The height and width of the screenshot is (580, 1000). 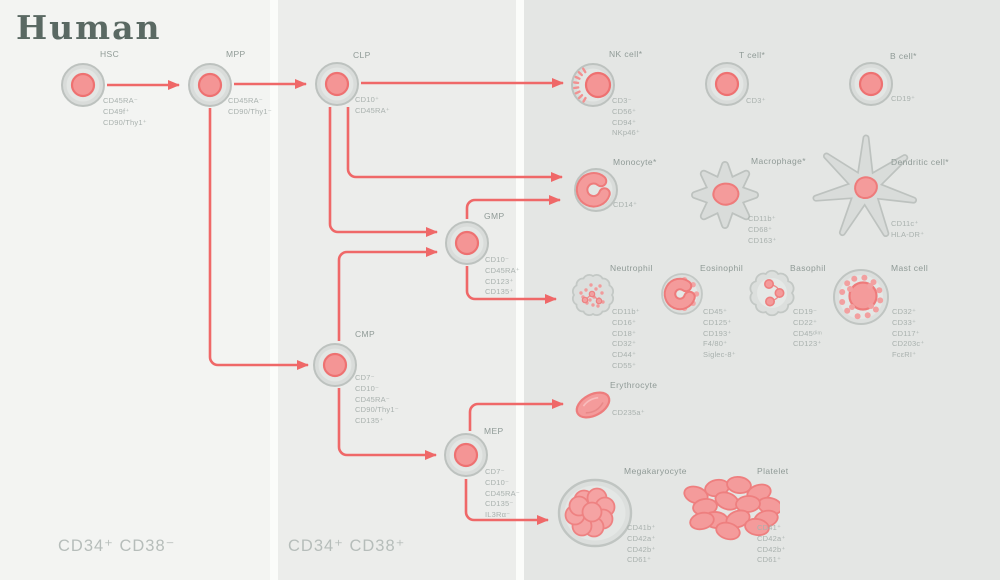 What do you see at coordinates (117, 546) in the screenshot?
I see `panel1-phenotype-label: CD34⁺ CD38⁻` at bounding box center [117, 546].